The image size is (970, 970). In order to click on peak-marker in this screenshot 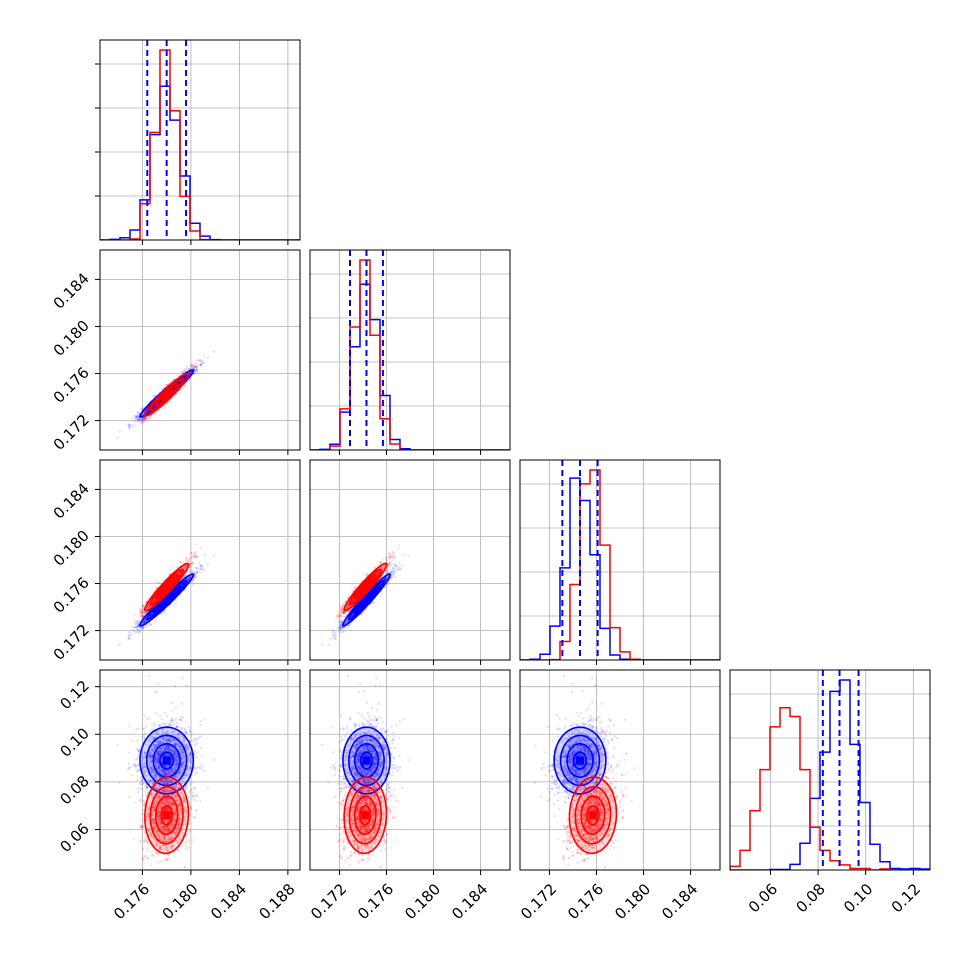, I will do `click(166, 394)`.